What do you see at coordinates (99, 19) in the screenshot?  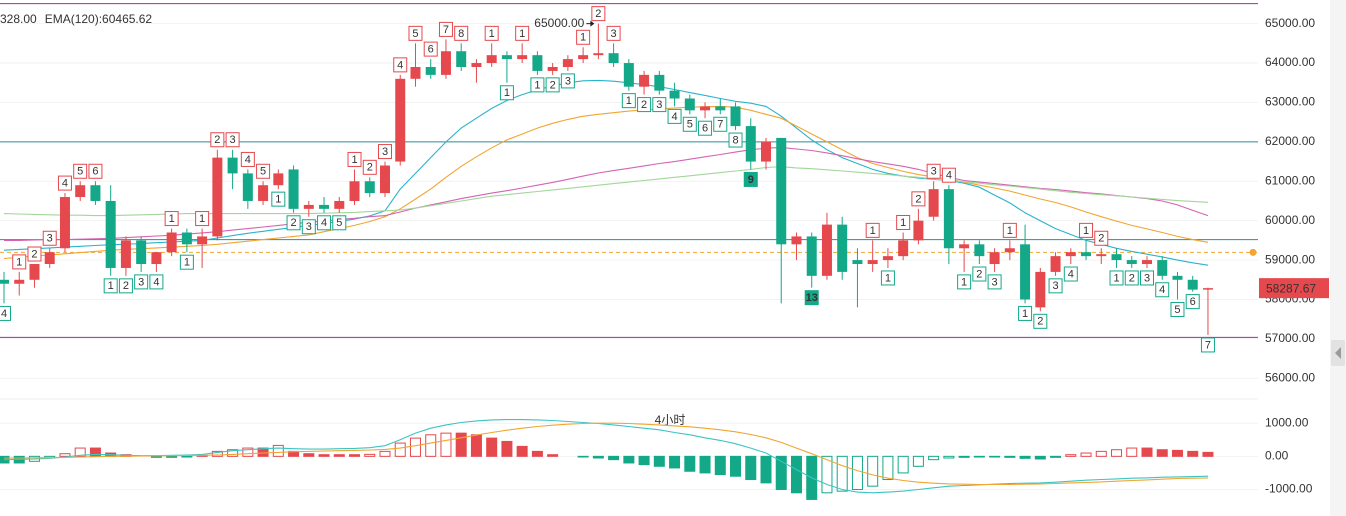 I see `legend-entry: EMA(120):60465.62` at bounding box center [99, 19].